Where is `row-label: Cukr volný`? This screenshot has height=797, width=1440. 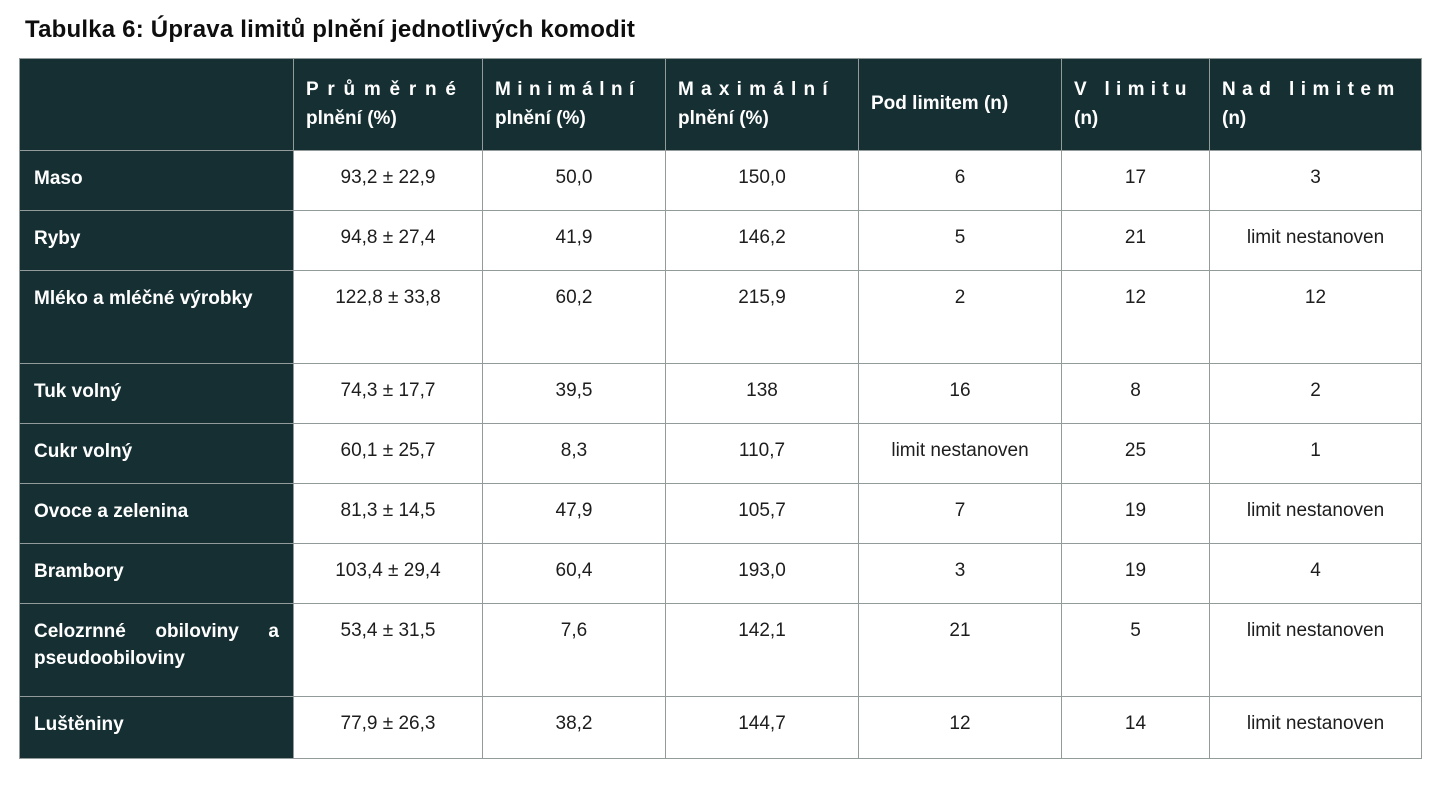
row-label: Cukr volný is located at coordinates (156, 453).